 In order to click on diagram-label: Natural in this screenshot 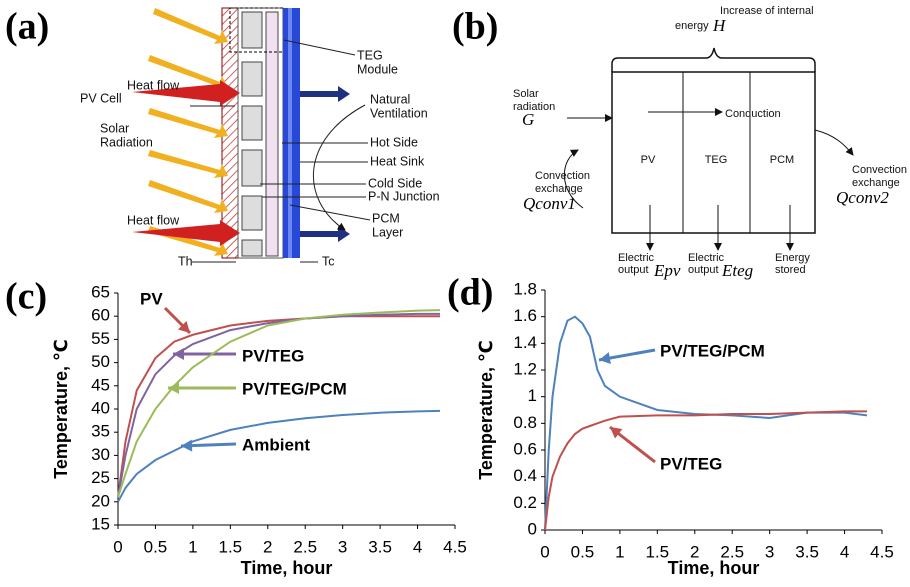, I will do `click(390, 99)`.